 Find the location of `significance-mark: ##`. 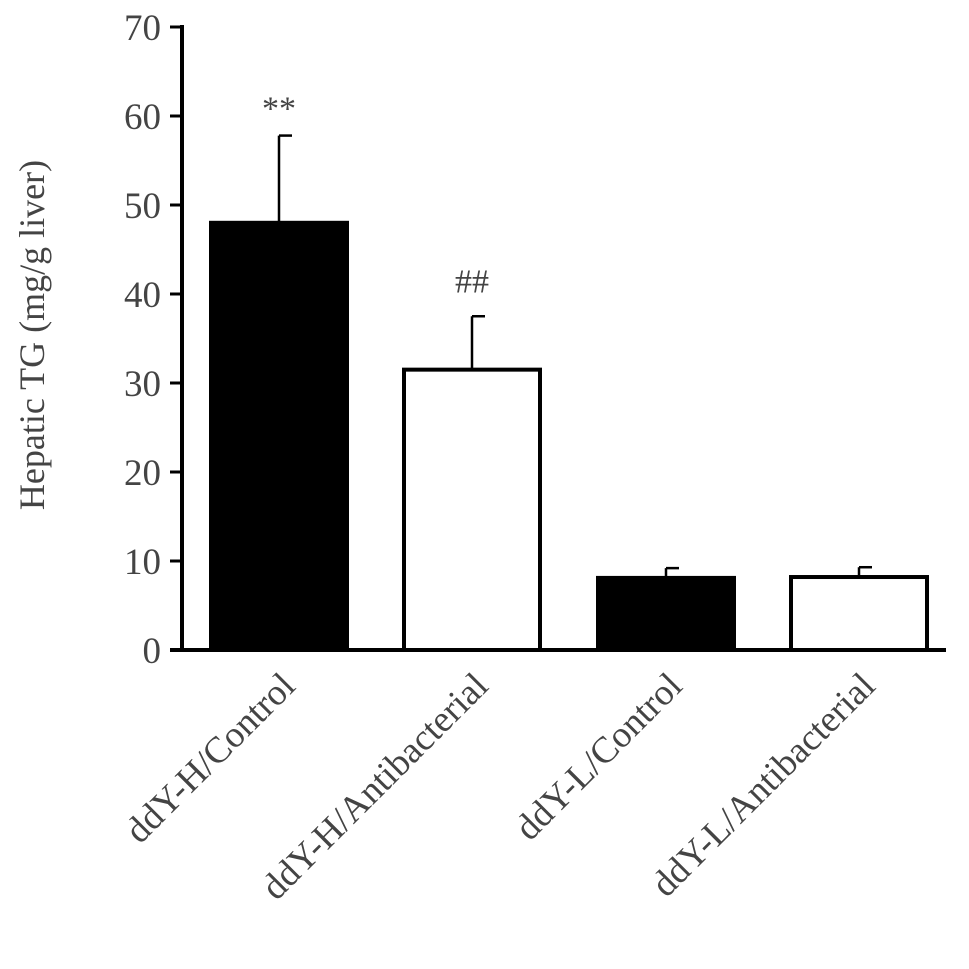

significance-mark: ## is located at coordinates (472, 281).